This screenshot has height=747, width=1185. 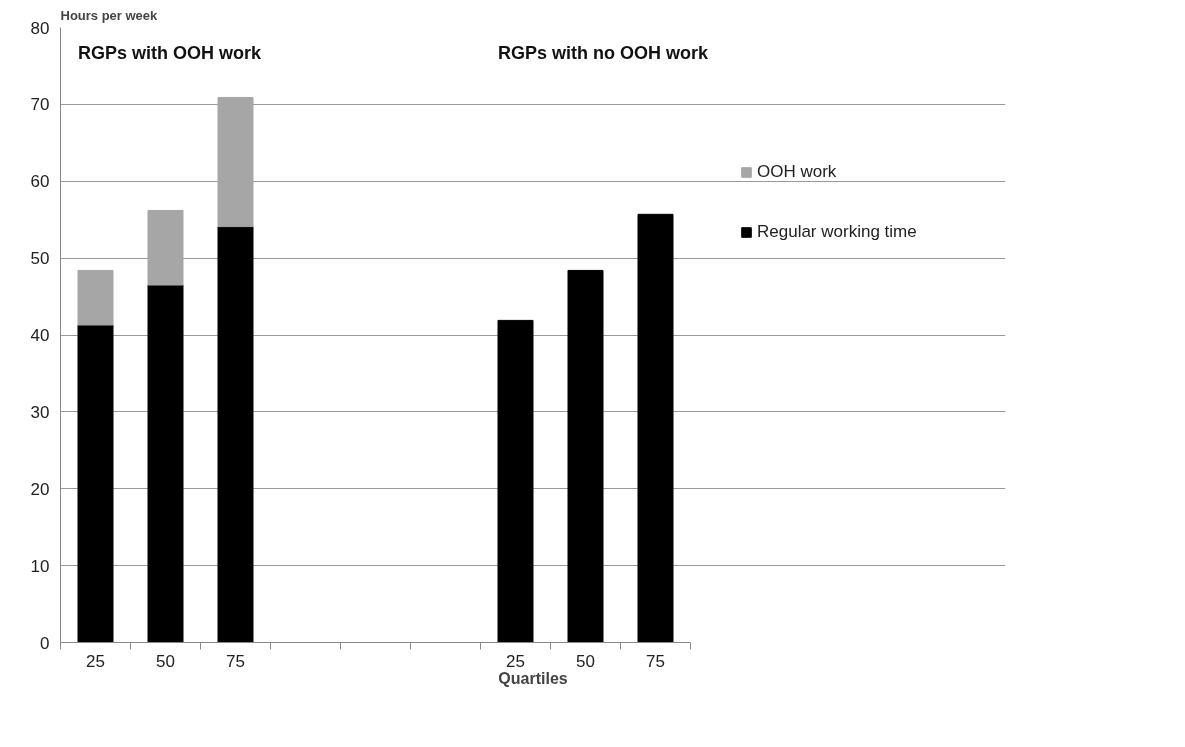 I want to click on y-tick-label: 10, so click(x=40, y=566).